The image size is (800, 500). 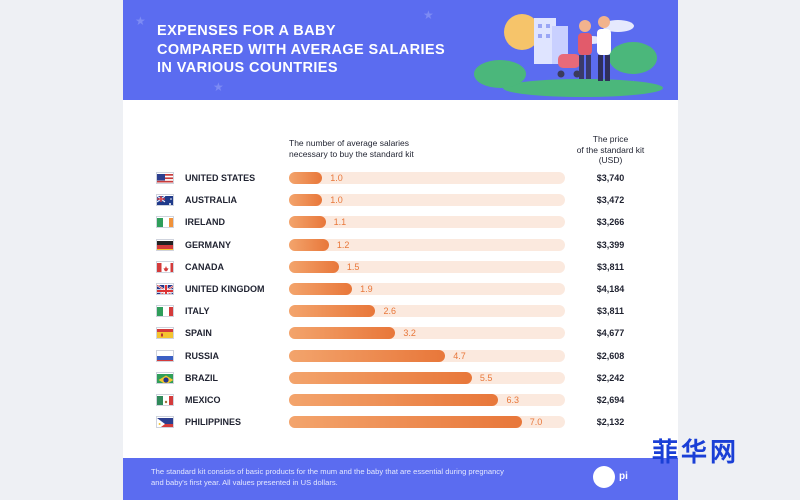 I want to click on title-line: EXPENSES FOR A BABY, so click(x=246, y=31).